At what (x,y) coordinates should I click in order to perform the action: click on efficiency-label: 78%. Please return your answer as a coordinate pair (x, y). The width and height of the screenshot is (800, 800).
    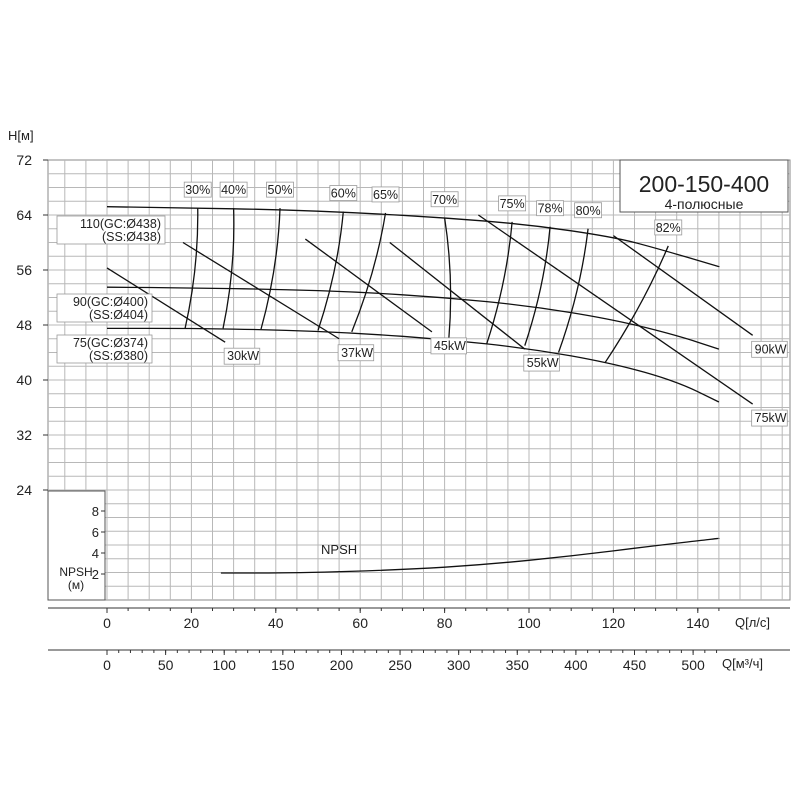
    Looking at the image, I should click on (550, 209).